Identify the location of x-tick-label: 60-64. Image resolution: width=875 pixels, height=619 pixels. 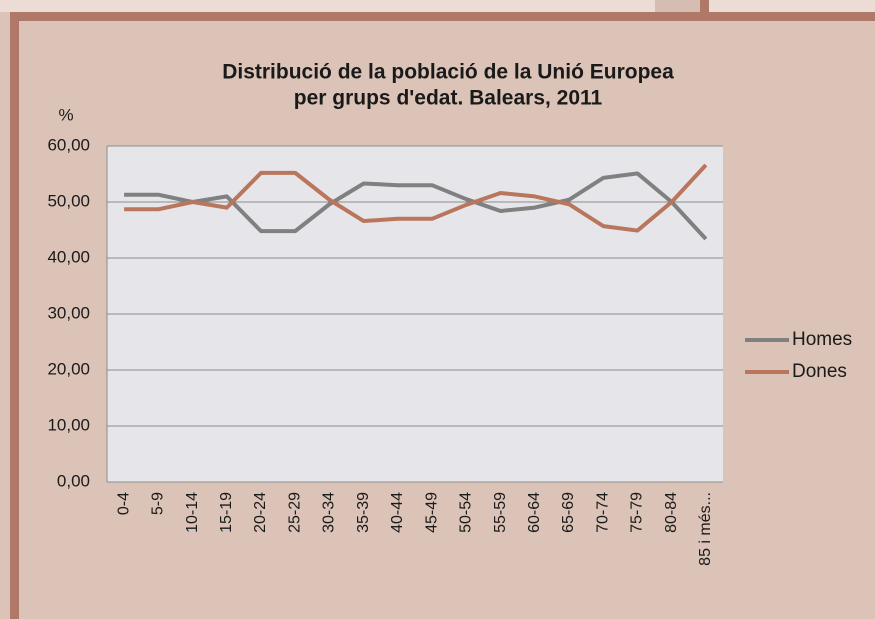
(534, 512).